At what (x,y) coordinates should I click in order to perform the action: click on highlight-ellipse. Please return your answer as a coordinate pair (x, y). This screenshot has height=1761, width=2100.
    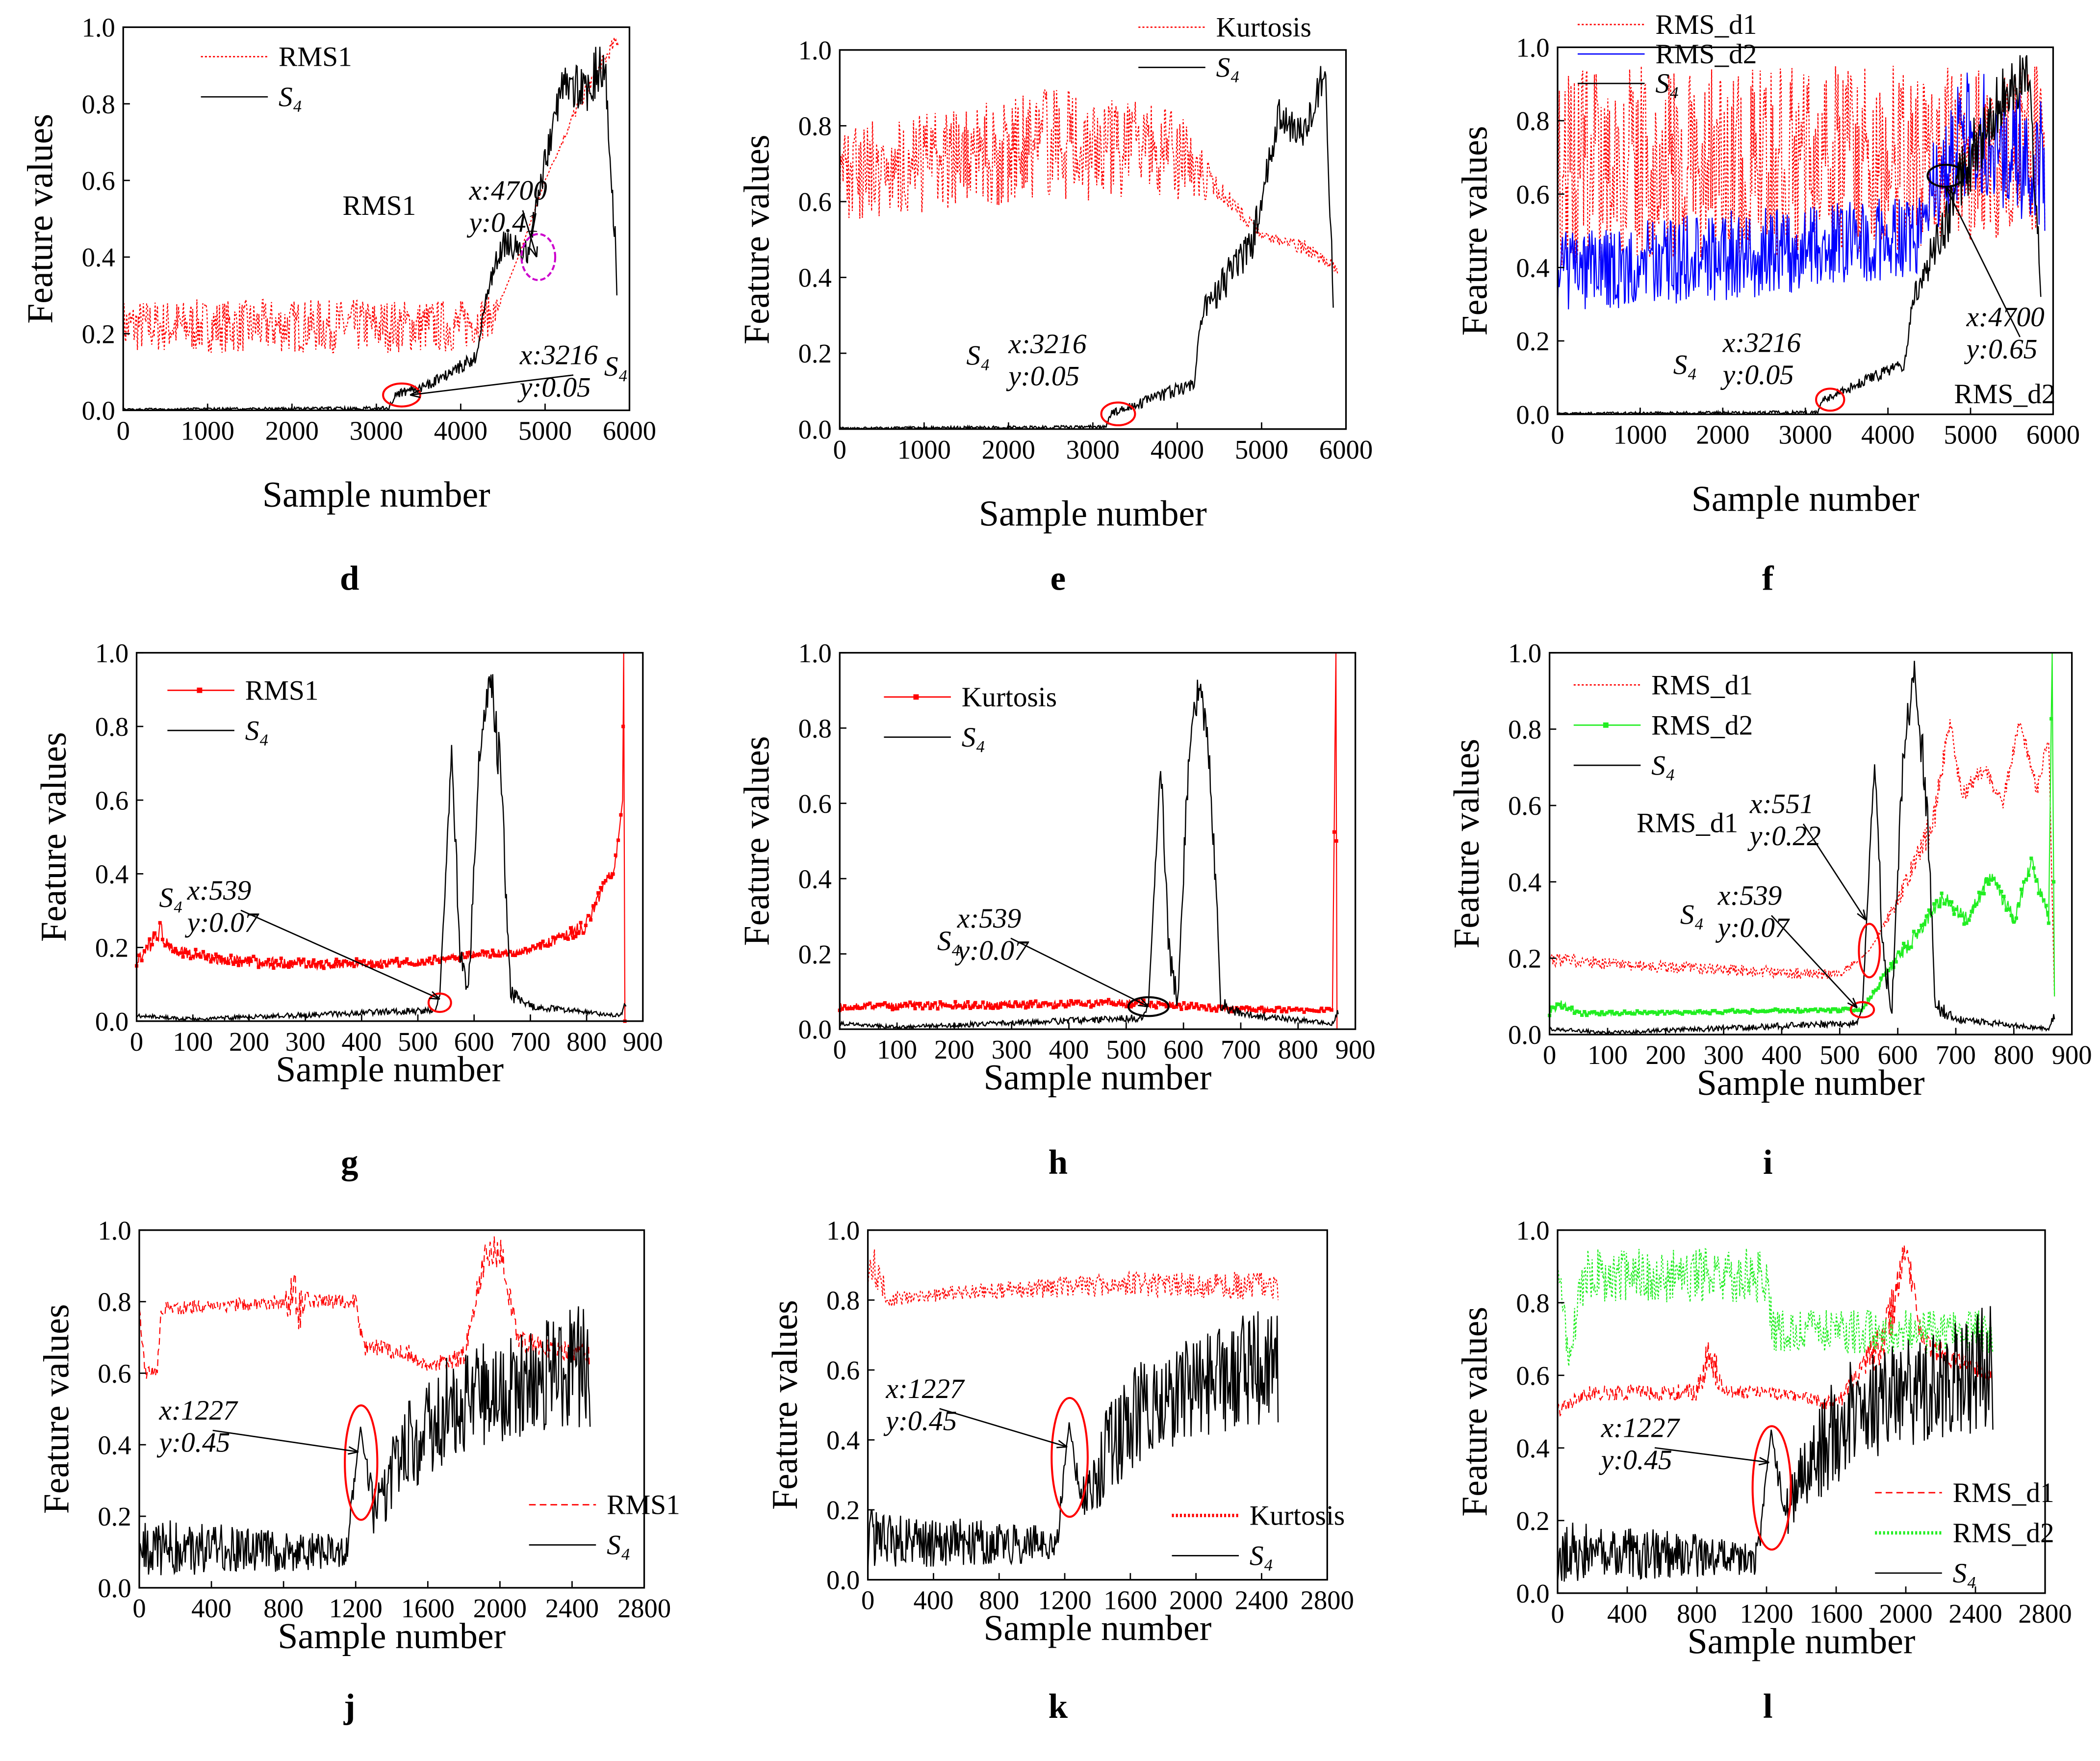
    Looking at the image, I should click on (1862, 1010).